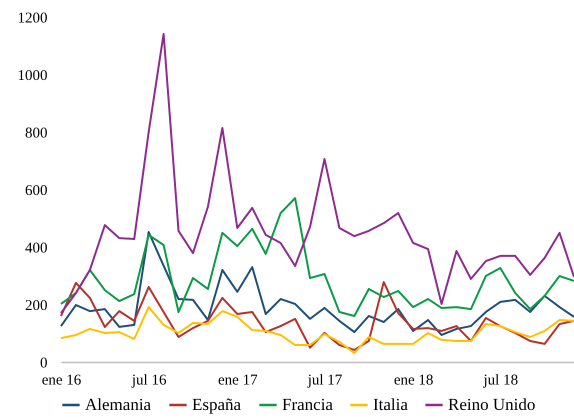  What do you see at coordinates (36, 248) in the screenshot?
I see `y-tick-label: 400` at bounding box center [36, 248].